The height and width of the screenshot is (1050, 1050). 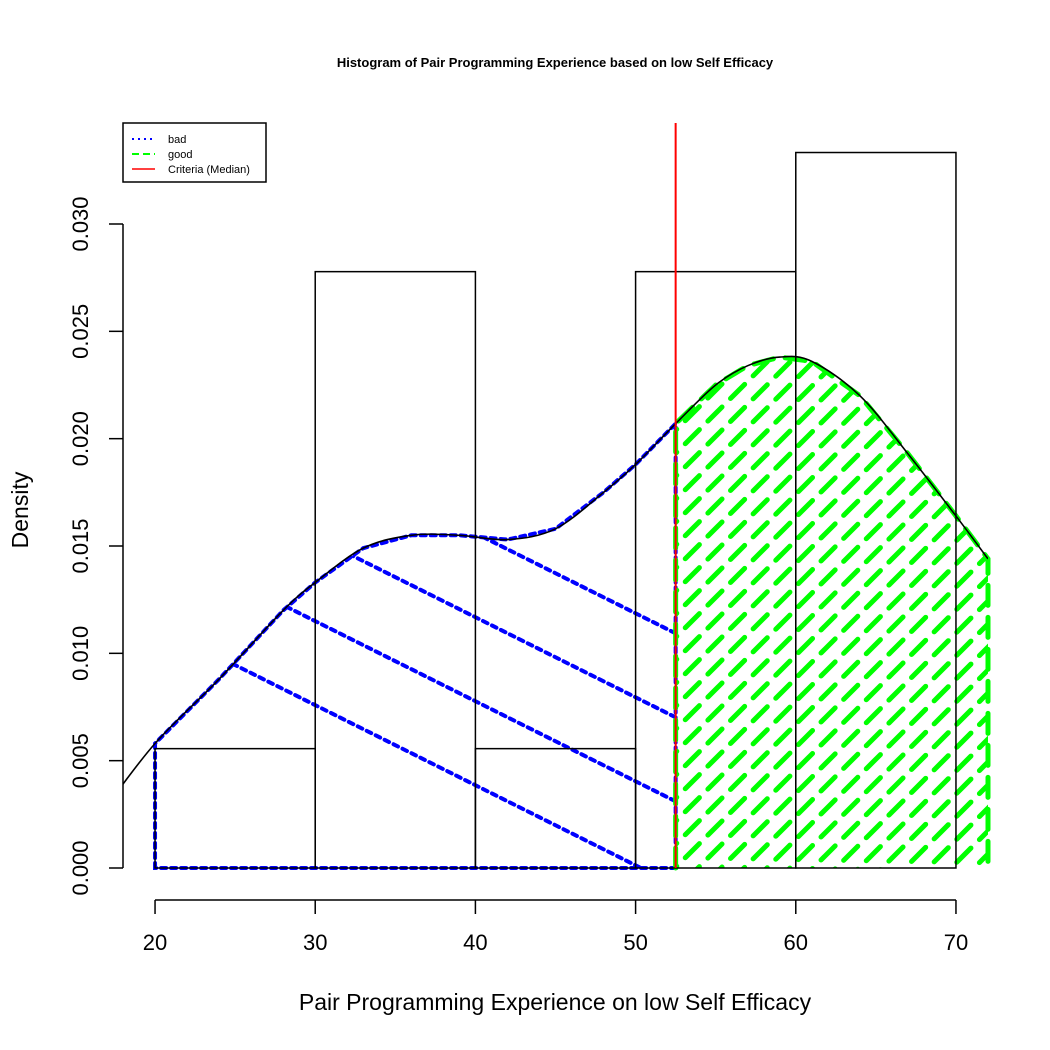 I want to click on legend-label-2: good, so click(x=180, y=155).